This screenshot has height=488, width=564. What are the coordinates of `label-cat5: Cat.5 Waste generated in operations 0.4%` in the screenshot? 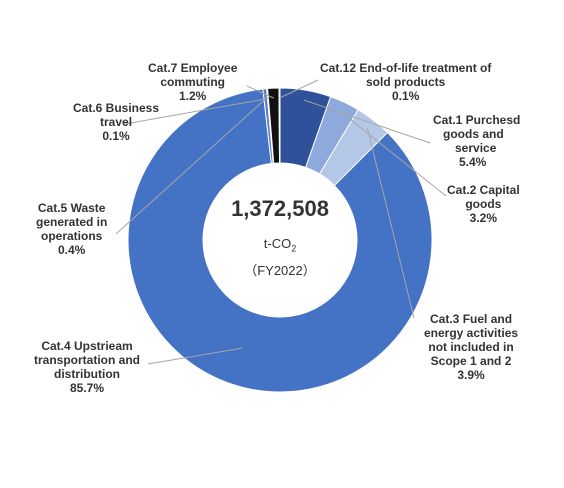 It's located at (71, 229).